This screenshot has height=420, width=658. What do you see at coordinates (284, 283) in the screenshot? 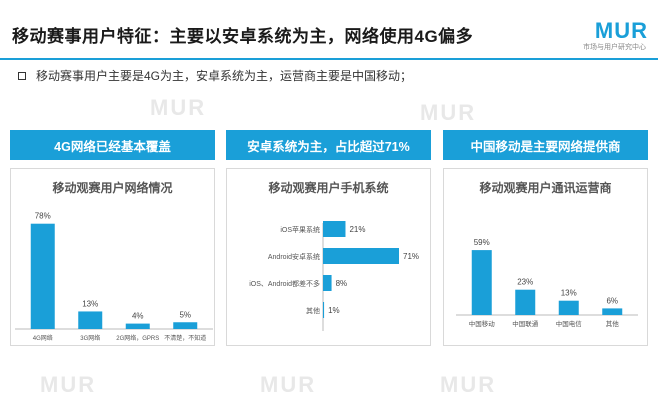
I see `category-label: iOS、Android都差不多` at bounding box center [284, 283].